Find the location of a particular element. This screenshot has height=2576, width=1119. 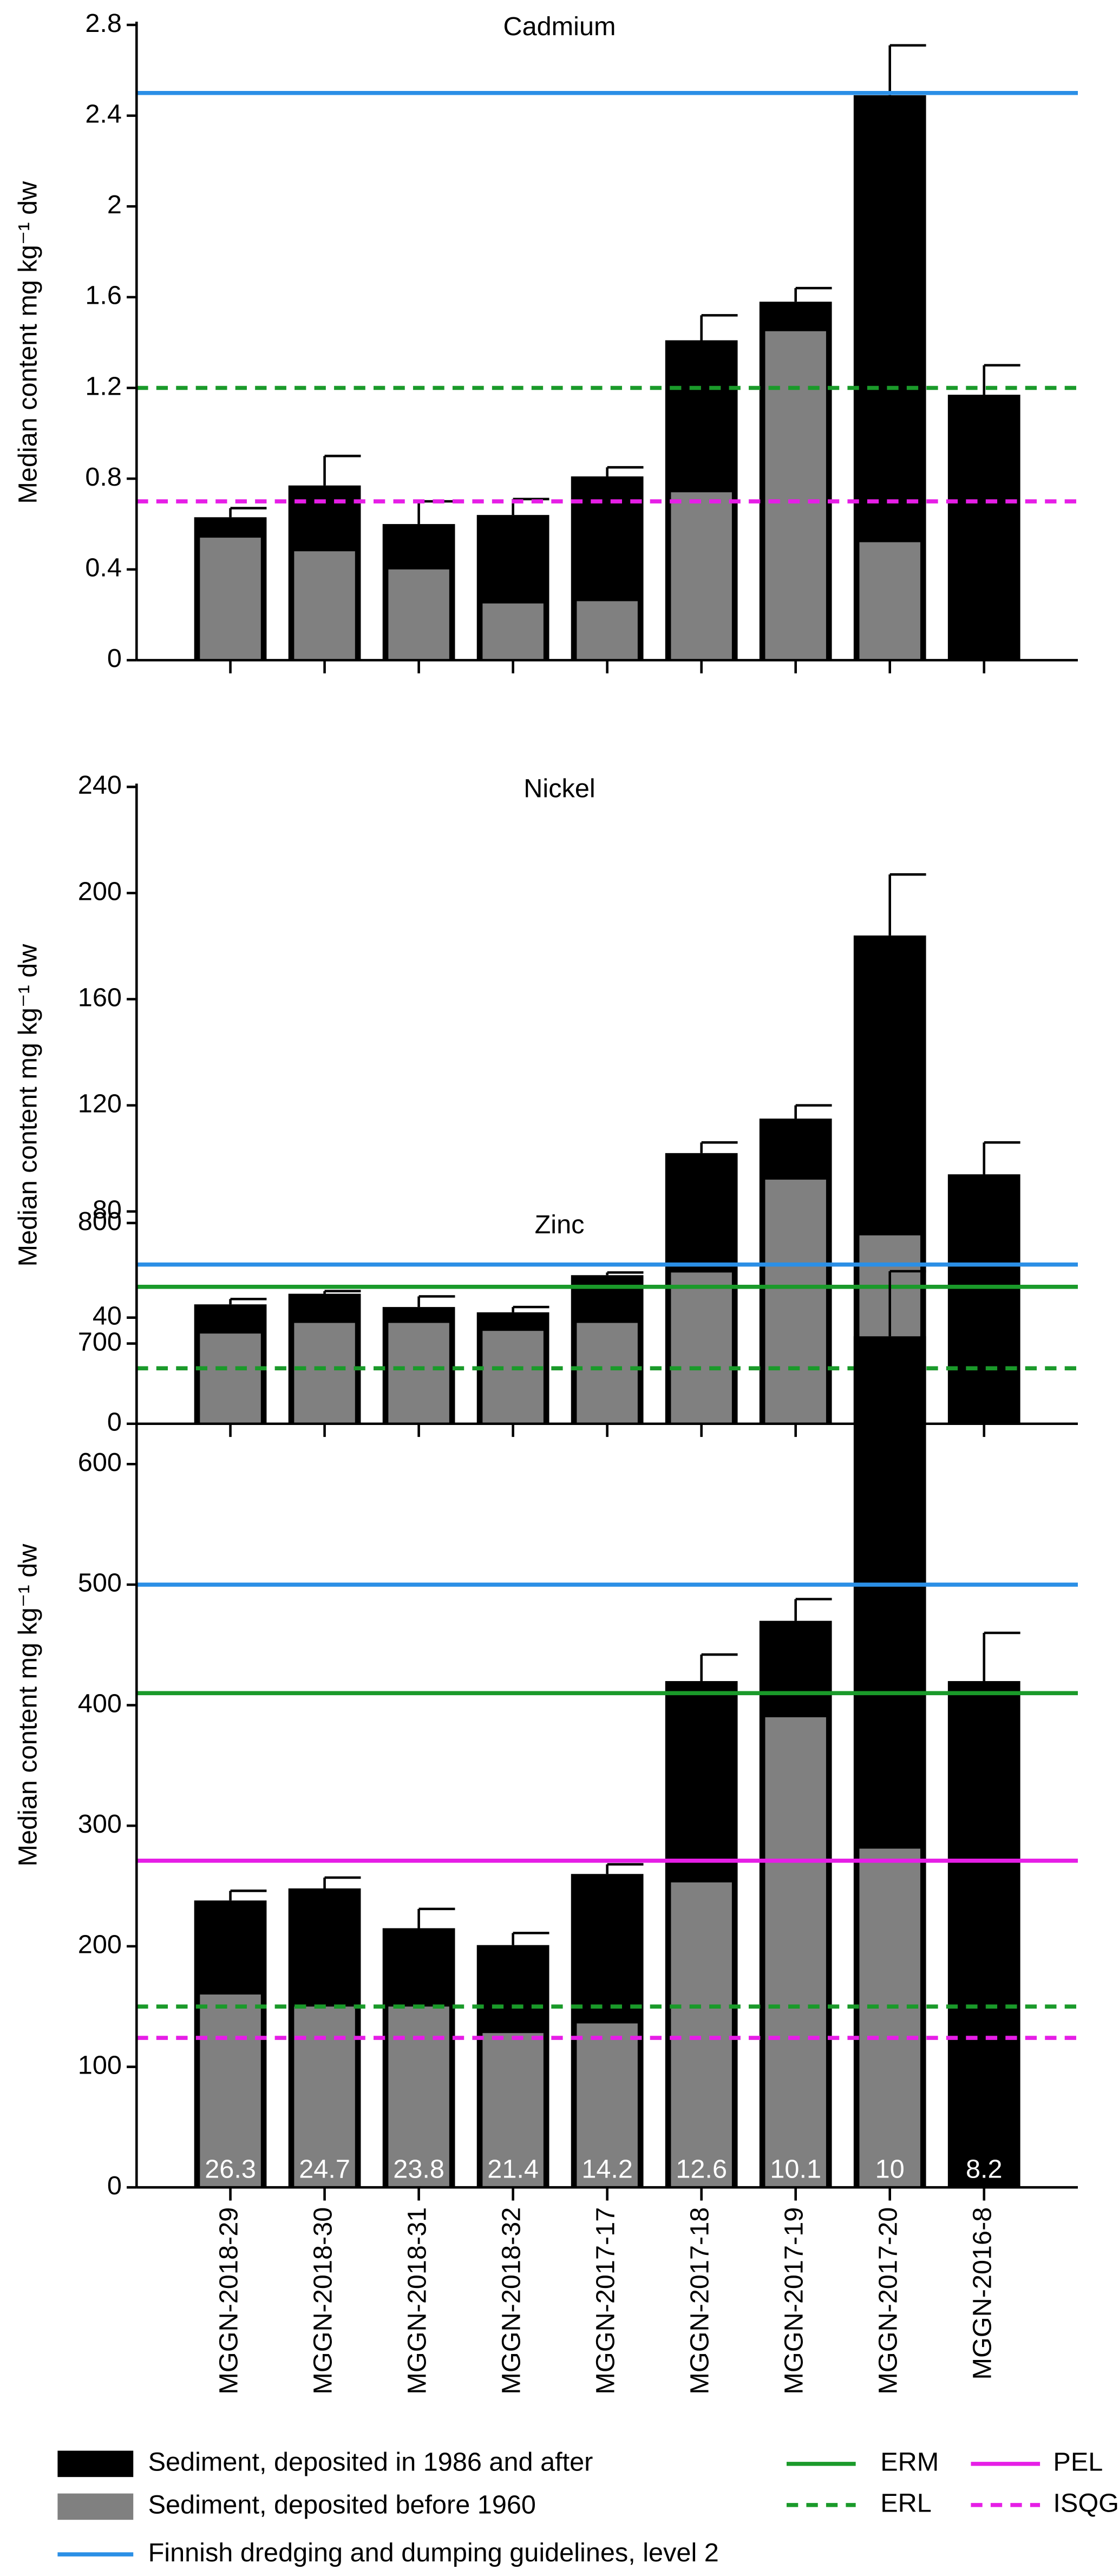

y-tick-label: 600 is located at coordinates (100, 1462).